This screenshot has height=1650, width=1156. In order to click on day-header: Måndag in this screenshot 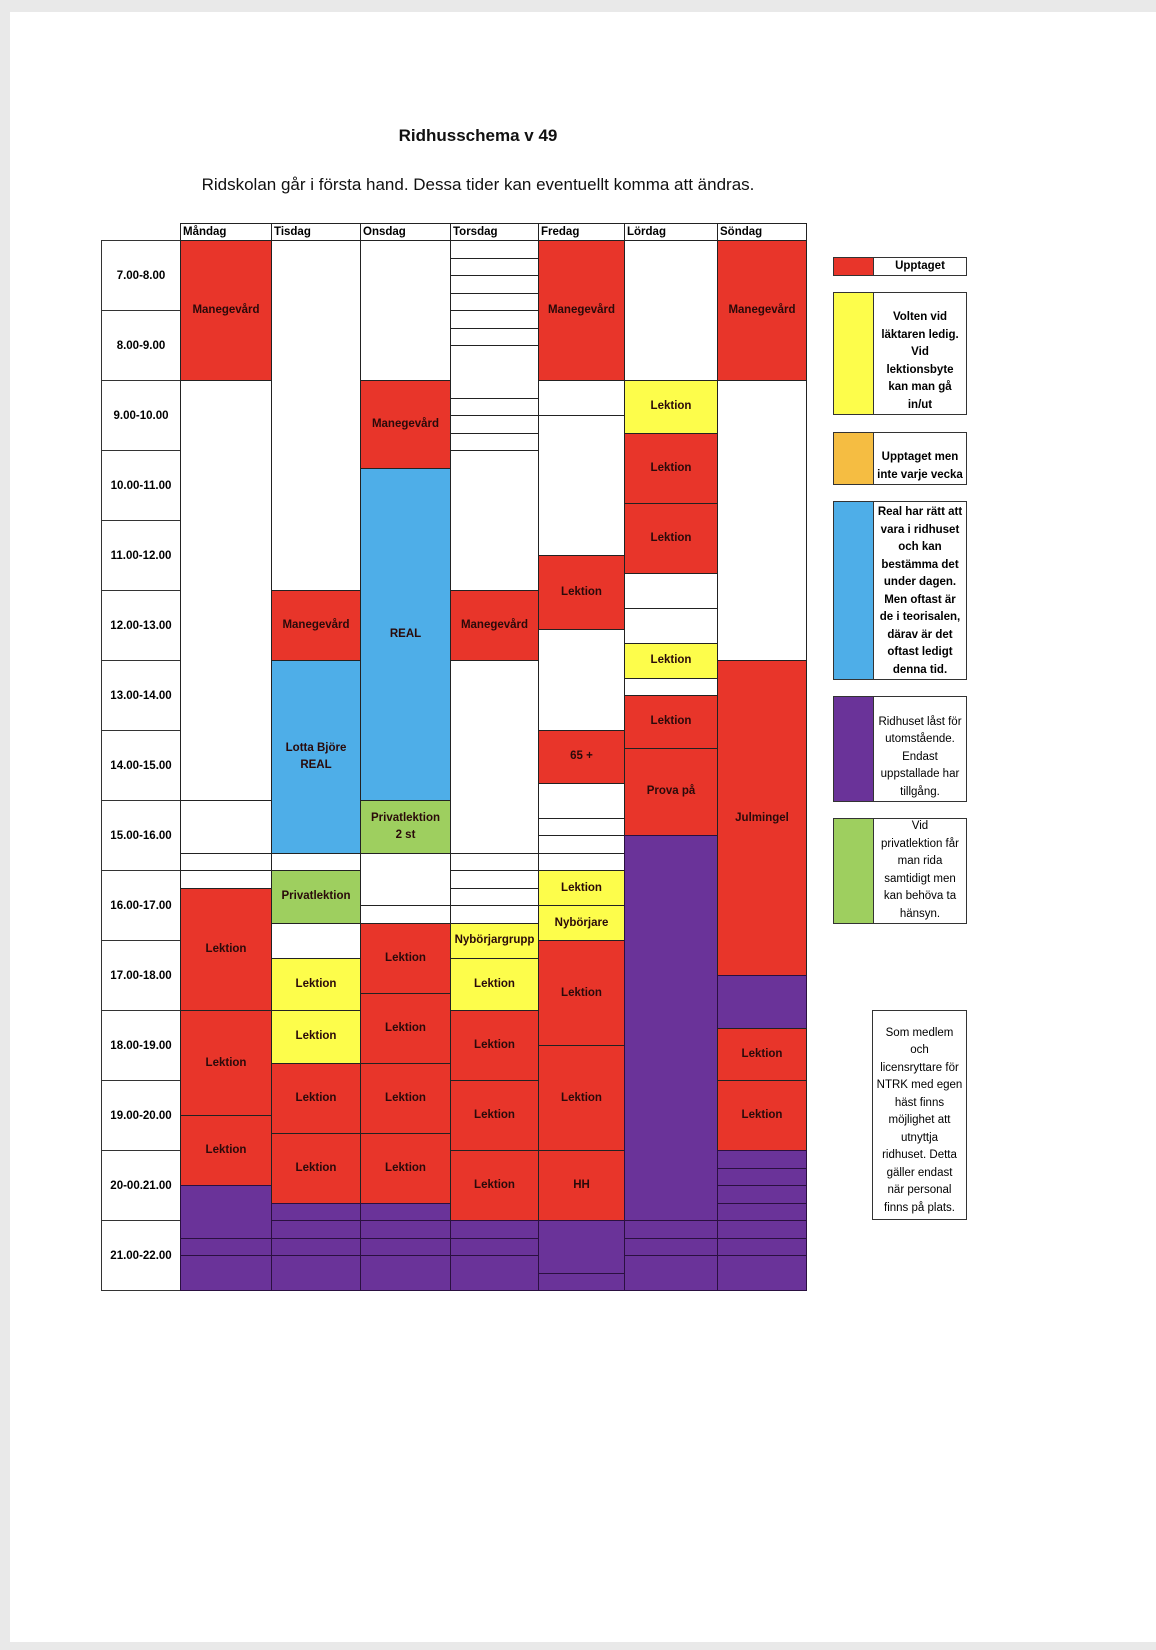, I will do `click(226, 232)`.